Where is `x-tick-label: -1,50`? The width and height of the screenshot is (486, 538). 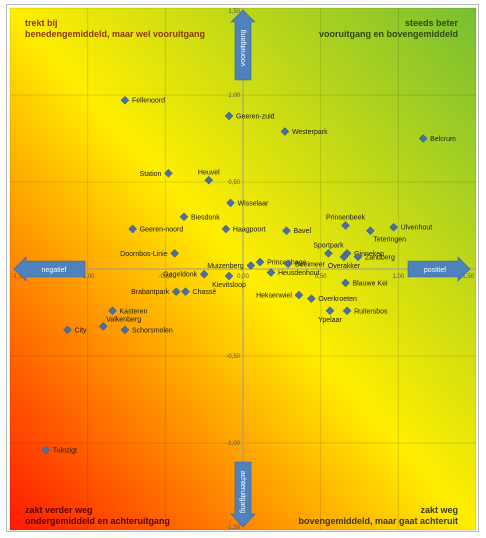 x-tick-label: -1,50 is located at coordinates (19, 277).